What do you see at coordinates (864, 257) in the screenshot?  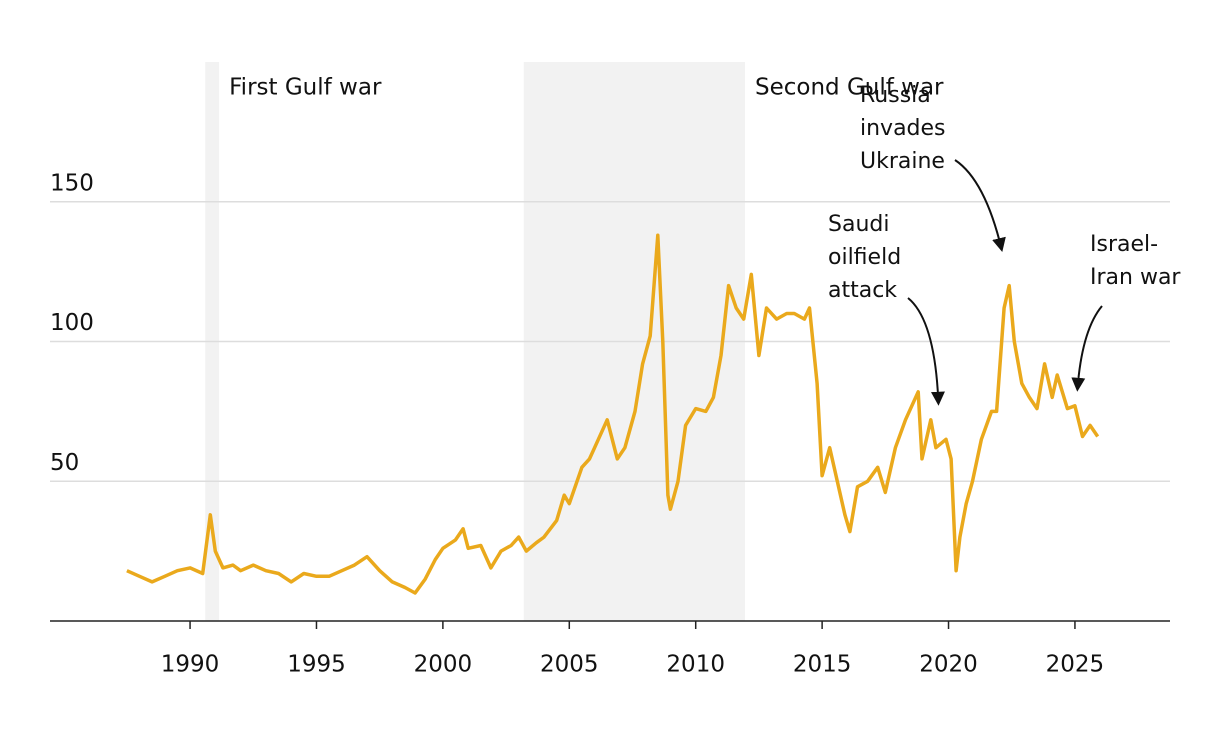 I see `annotation-text: oilfield` at bounding box center [864, 257].